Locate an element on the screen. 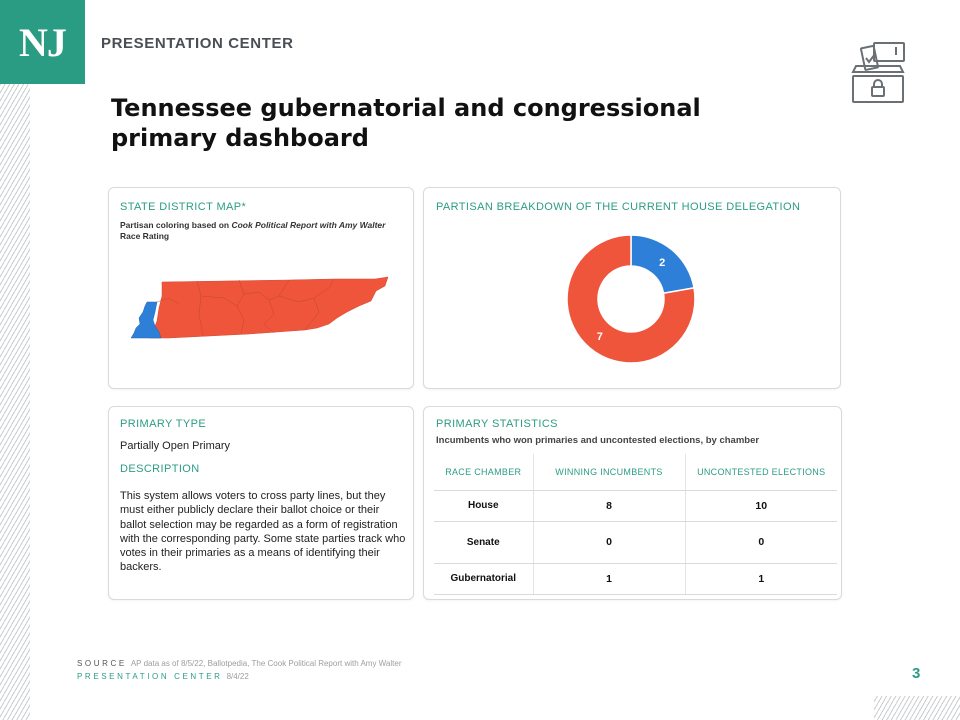 The image size is (960, 720). district-map-republican is located at coordinates (268, 307).